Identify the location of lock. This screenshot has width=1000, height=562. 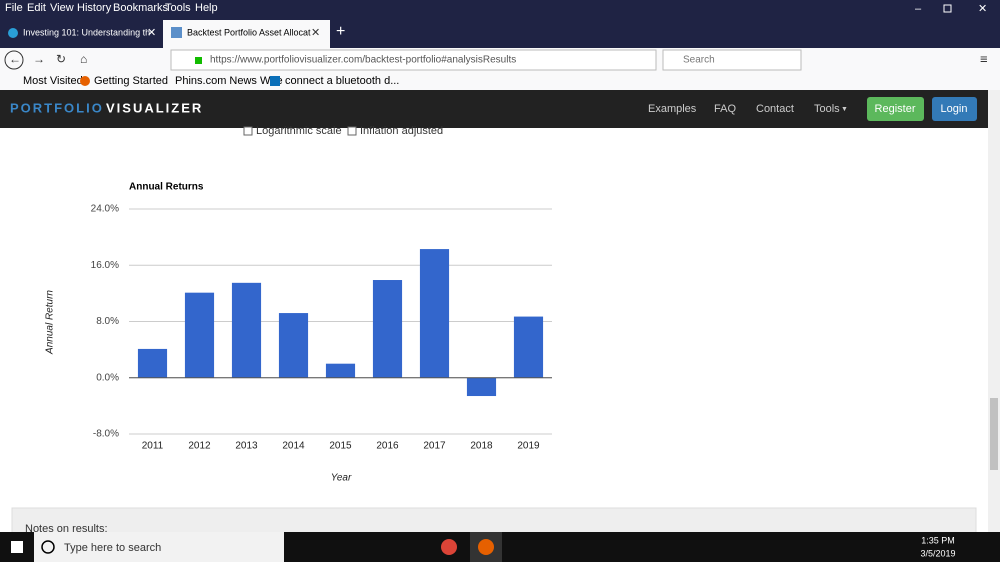
(198, 60).